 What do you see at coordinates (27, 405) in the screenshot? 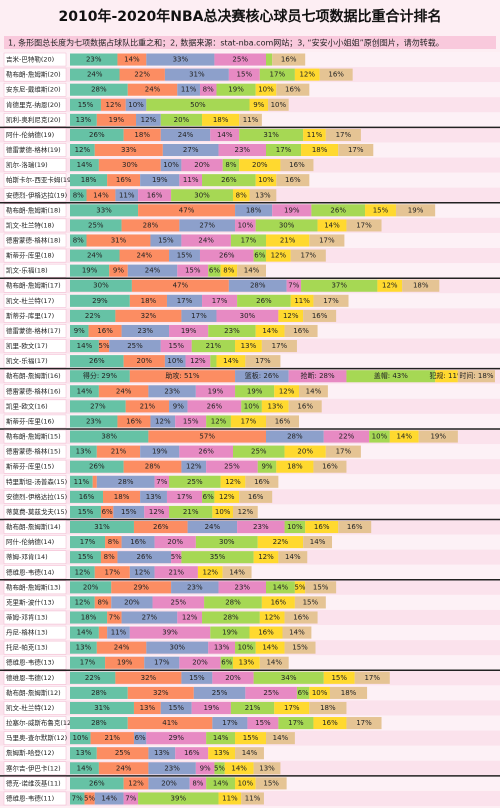
I see `row-label: 凯里-欧文(16)` at bounding box center [27, 405].